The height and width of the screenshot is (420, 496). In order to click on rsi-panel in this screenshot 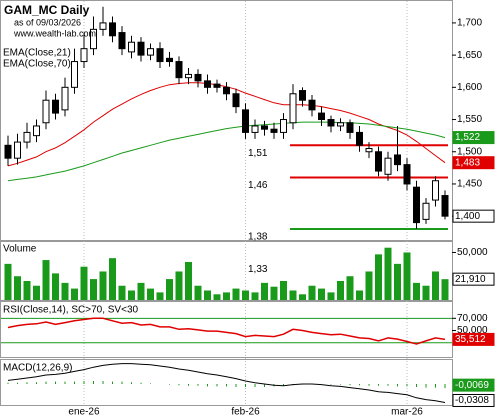, I will do `click(226, 329)`.